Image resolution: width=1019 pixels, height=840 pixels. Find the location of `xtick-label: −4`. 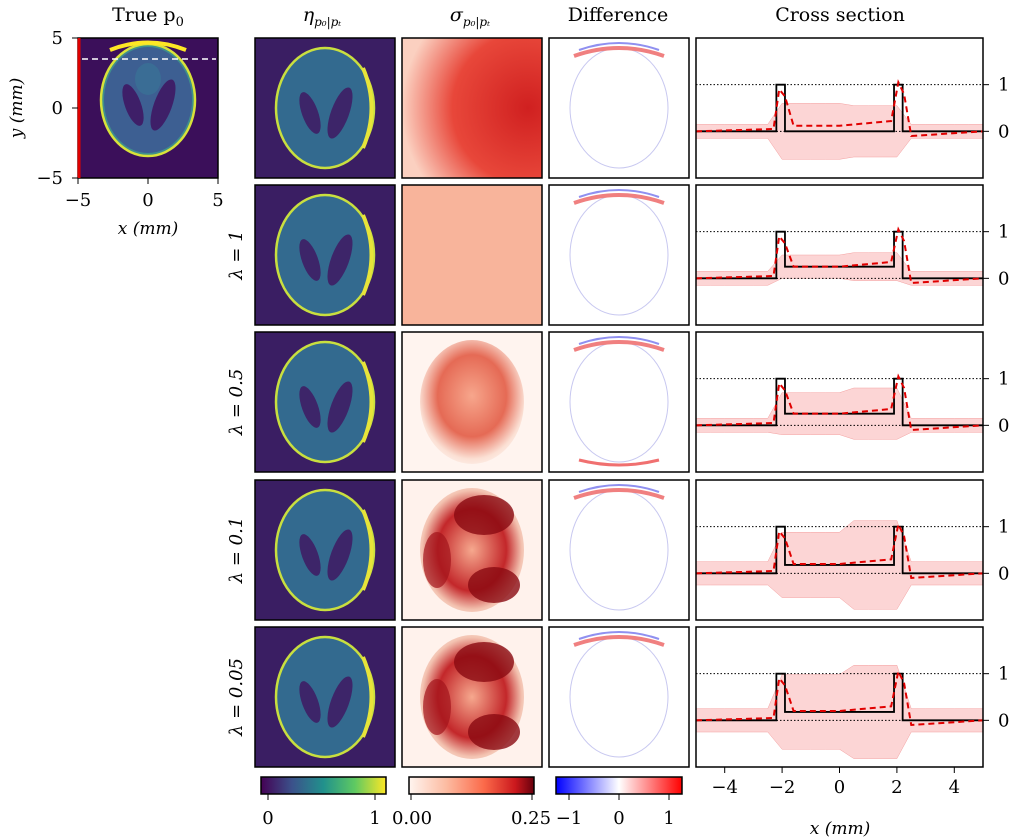

xtick-label: −4 is located at coordinates (724, 787).